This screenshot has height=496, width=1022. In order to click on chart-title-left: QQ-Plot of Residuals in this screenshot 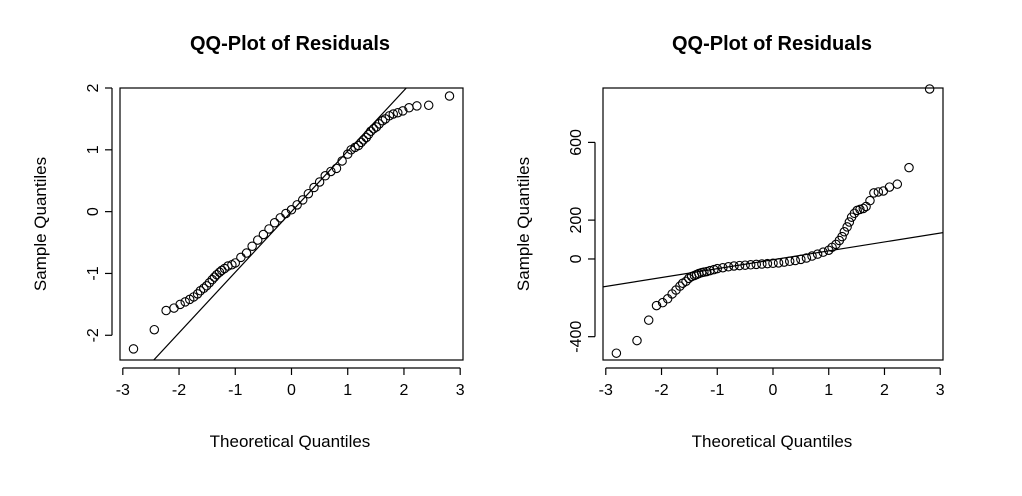, I will do `click(290, 44)`.